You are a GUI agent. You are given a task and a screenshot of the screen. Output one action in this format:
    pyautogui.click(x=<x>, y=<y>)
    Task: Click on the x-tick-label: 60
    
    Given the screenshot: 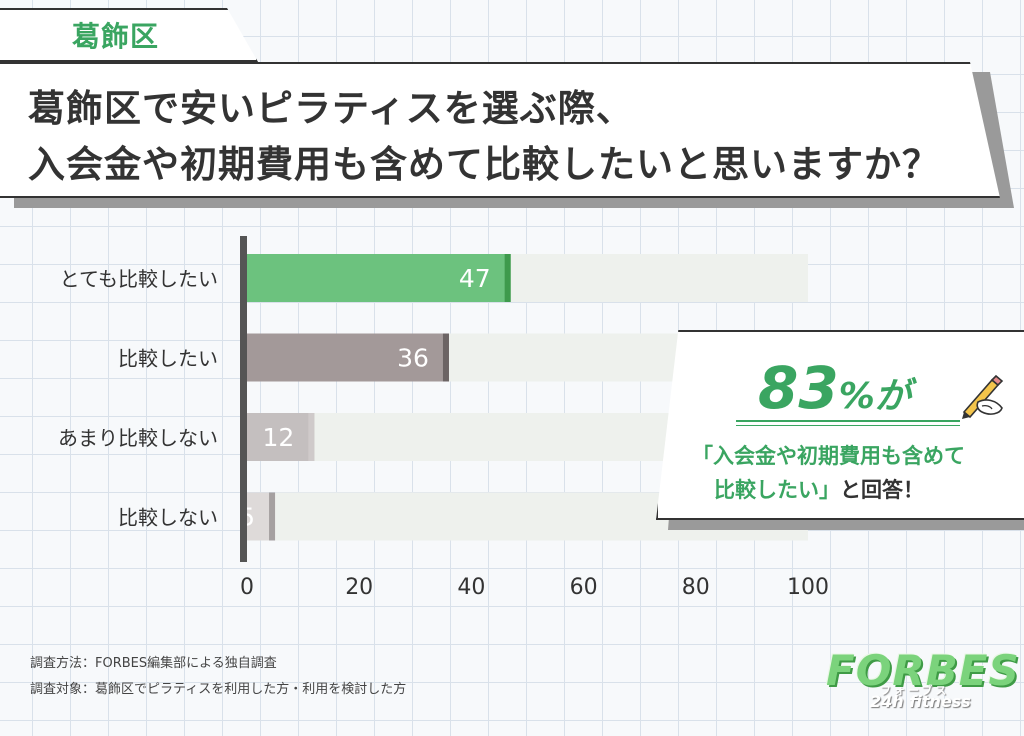 What is the action you would take?
    pyautogui.click(x=584, y=587)
    